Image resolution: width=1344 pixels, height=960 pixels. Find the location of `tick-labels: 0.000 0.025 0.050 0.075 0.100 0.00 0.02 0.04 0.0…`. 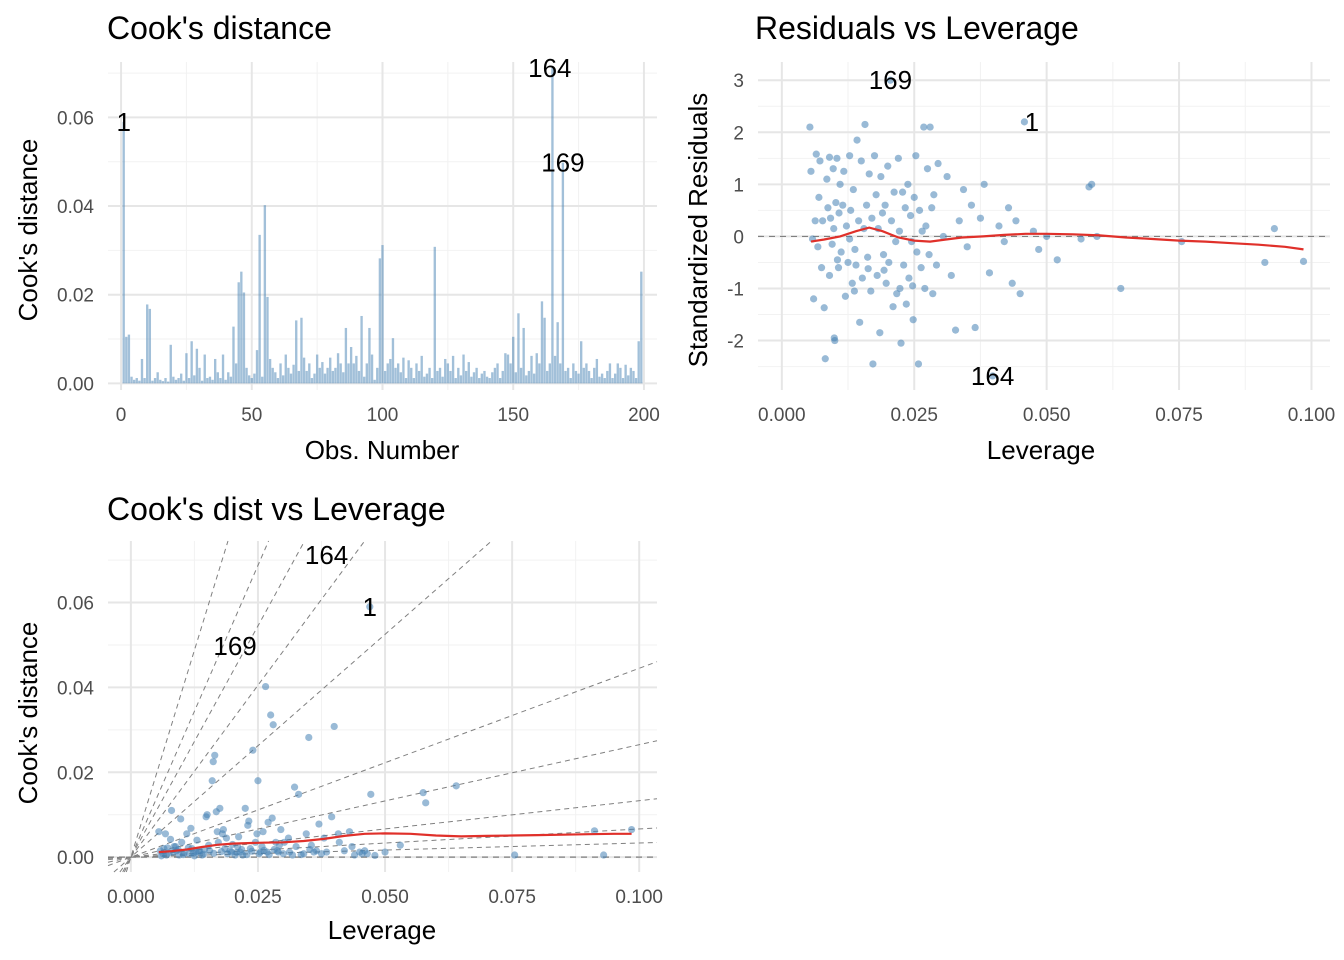

tick-labels: 0.000 0.025 0.050 0.075 0.100 0.00 0.02 0.04 0.0… is located at coordinates (360, 751).